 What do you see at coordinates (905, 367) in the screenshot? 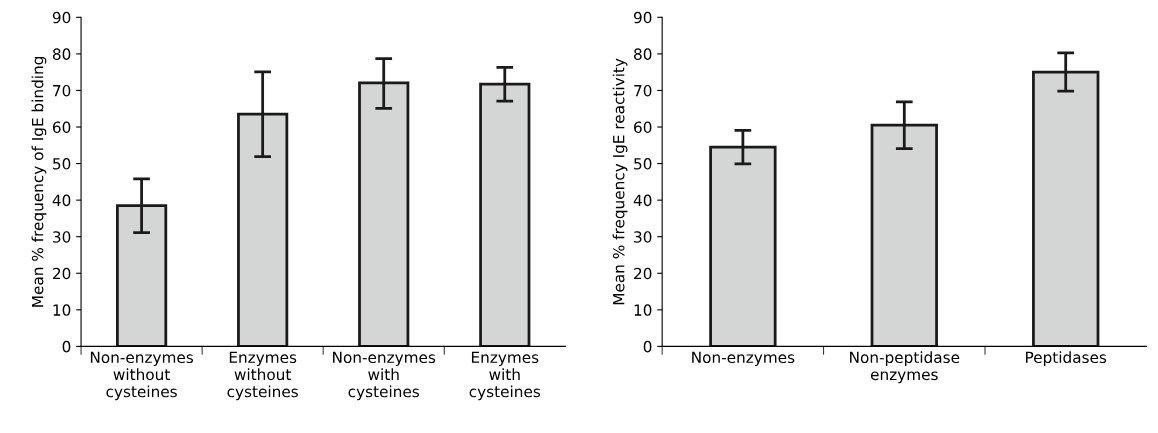
I see `x-tick-label: Non-peptidase enzymes` at bounding box center [905, 367].